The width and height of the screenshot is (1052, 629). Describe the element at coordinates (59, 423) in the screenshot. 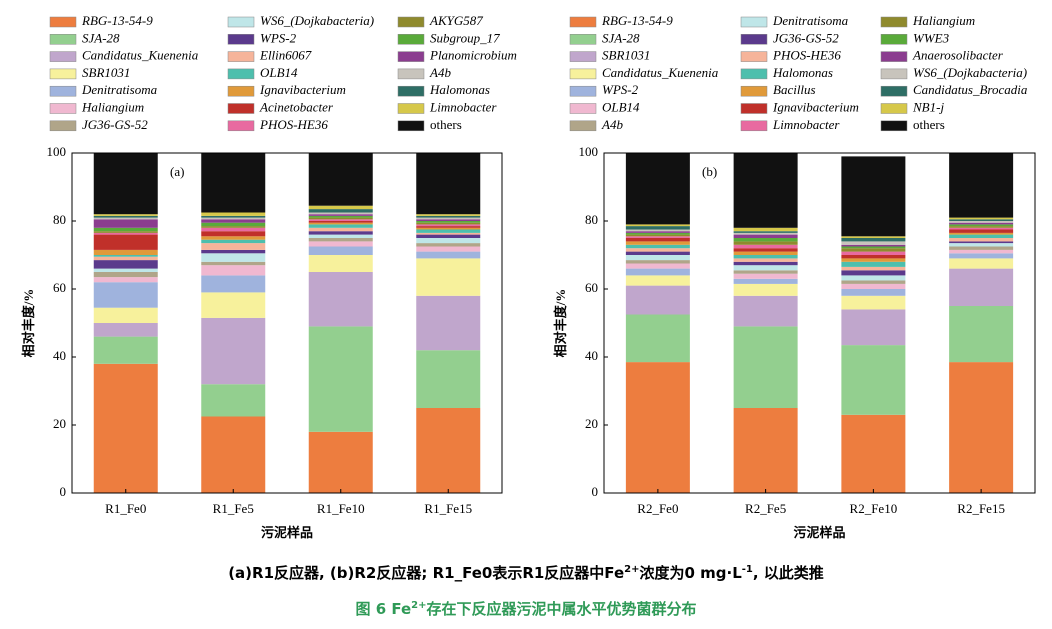

I see `y-tick-label: 20` at that location.